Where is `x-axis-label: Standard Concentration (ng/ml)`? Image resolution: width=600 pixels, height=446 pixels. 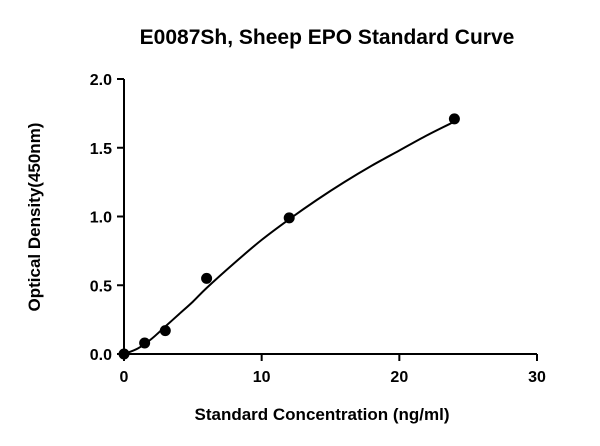
x-axis-label: Standard Concentration (ng/ml) is located at coordinates (322, 414).